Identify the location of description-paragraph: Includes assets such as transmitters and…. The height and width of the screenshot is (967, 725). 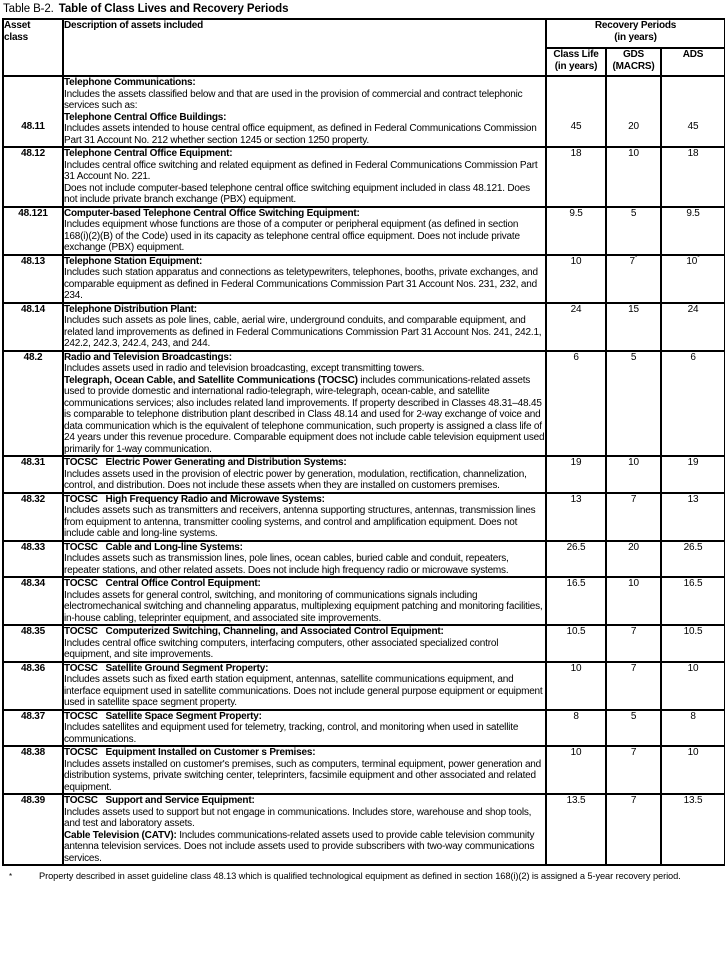
(304, 522).